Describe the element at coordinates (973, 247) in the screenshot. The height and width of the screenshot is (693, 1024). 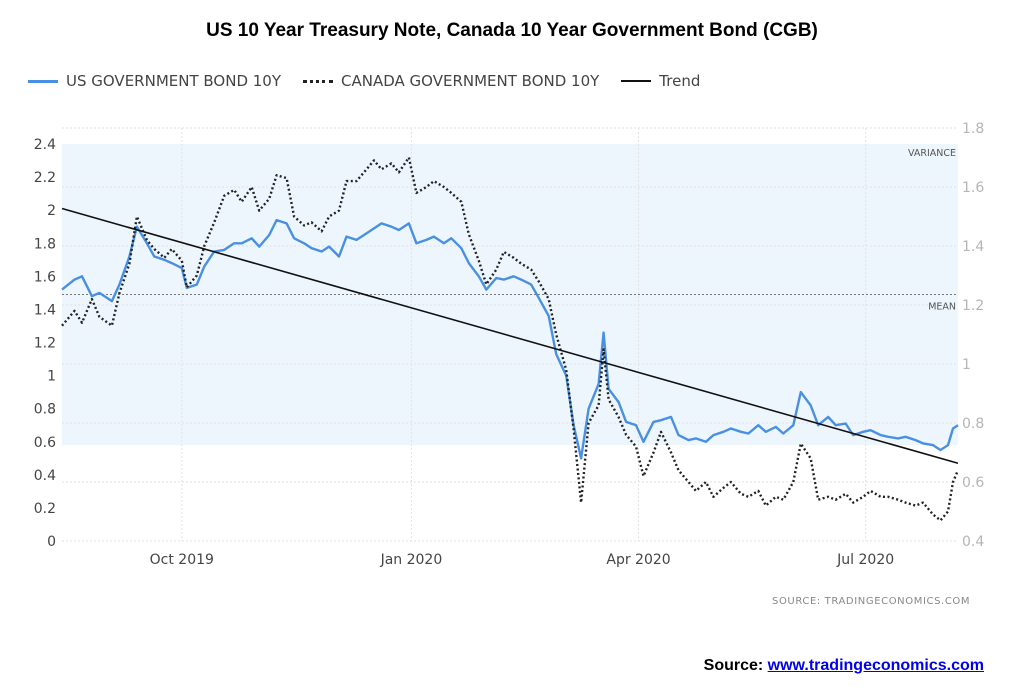
I see `y-right-tick-label: 1.4` at that location.